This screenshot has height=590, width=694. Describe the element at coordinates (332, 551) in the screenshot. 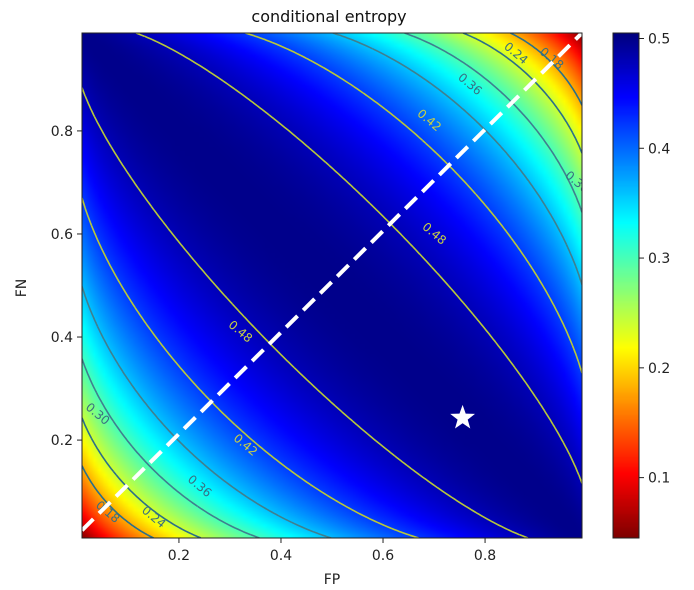

I see `x-axis-ticks: 0.2 0.4 0.6 0.8` at that location.